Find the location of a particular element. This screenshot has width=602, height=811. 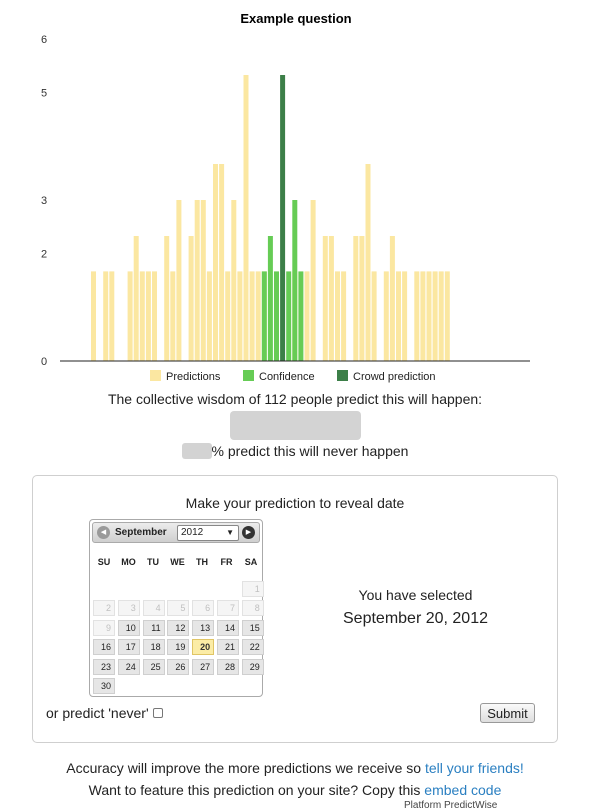

day-cell: 29 is located at coordinates (252, 666).